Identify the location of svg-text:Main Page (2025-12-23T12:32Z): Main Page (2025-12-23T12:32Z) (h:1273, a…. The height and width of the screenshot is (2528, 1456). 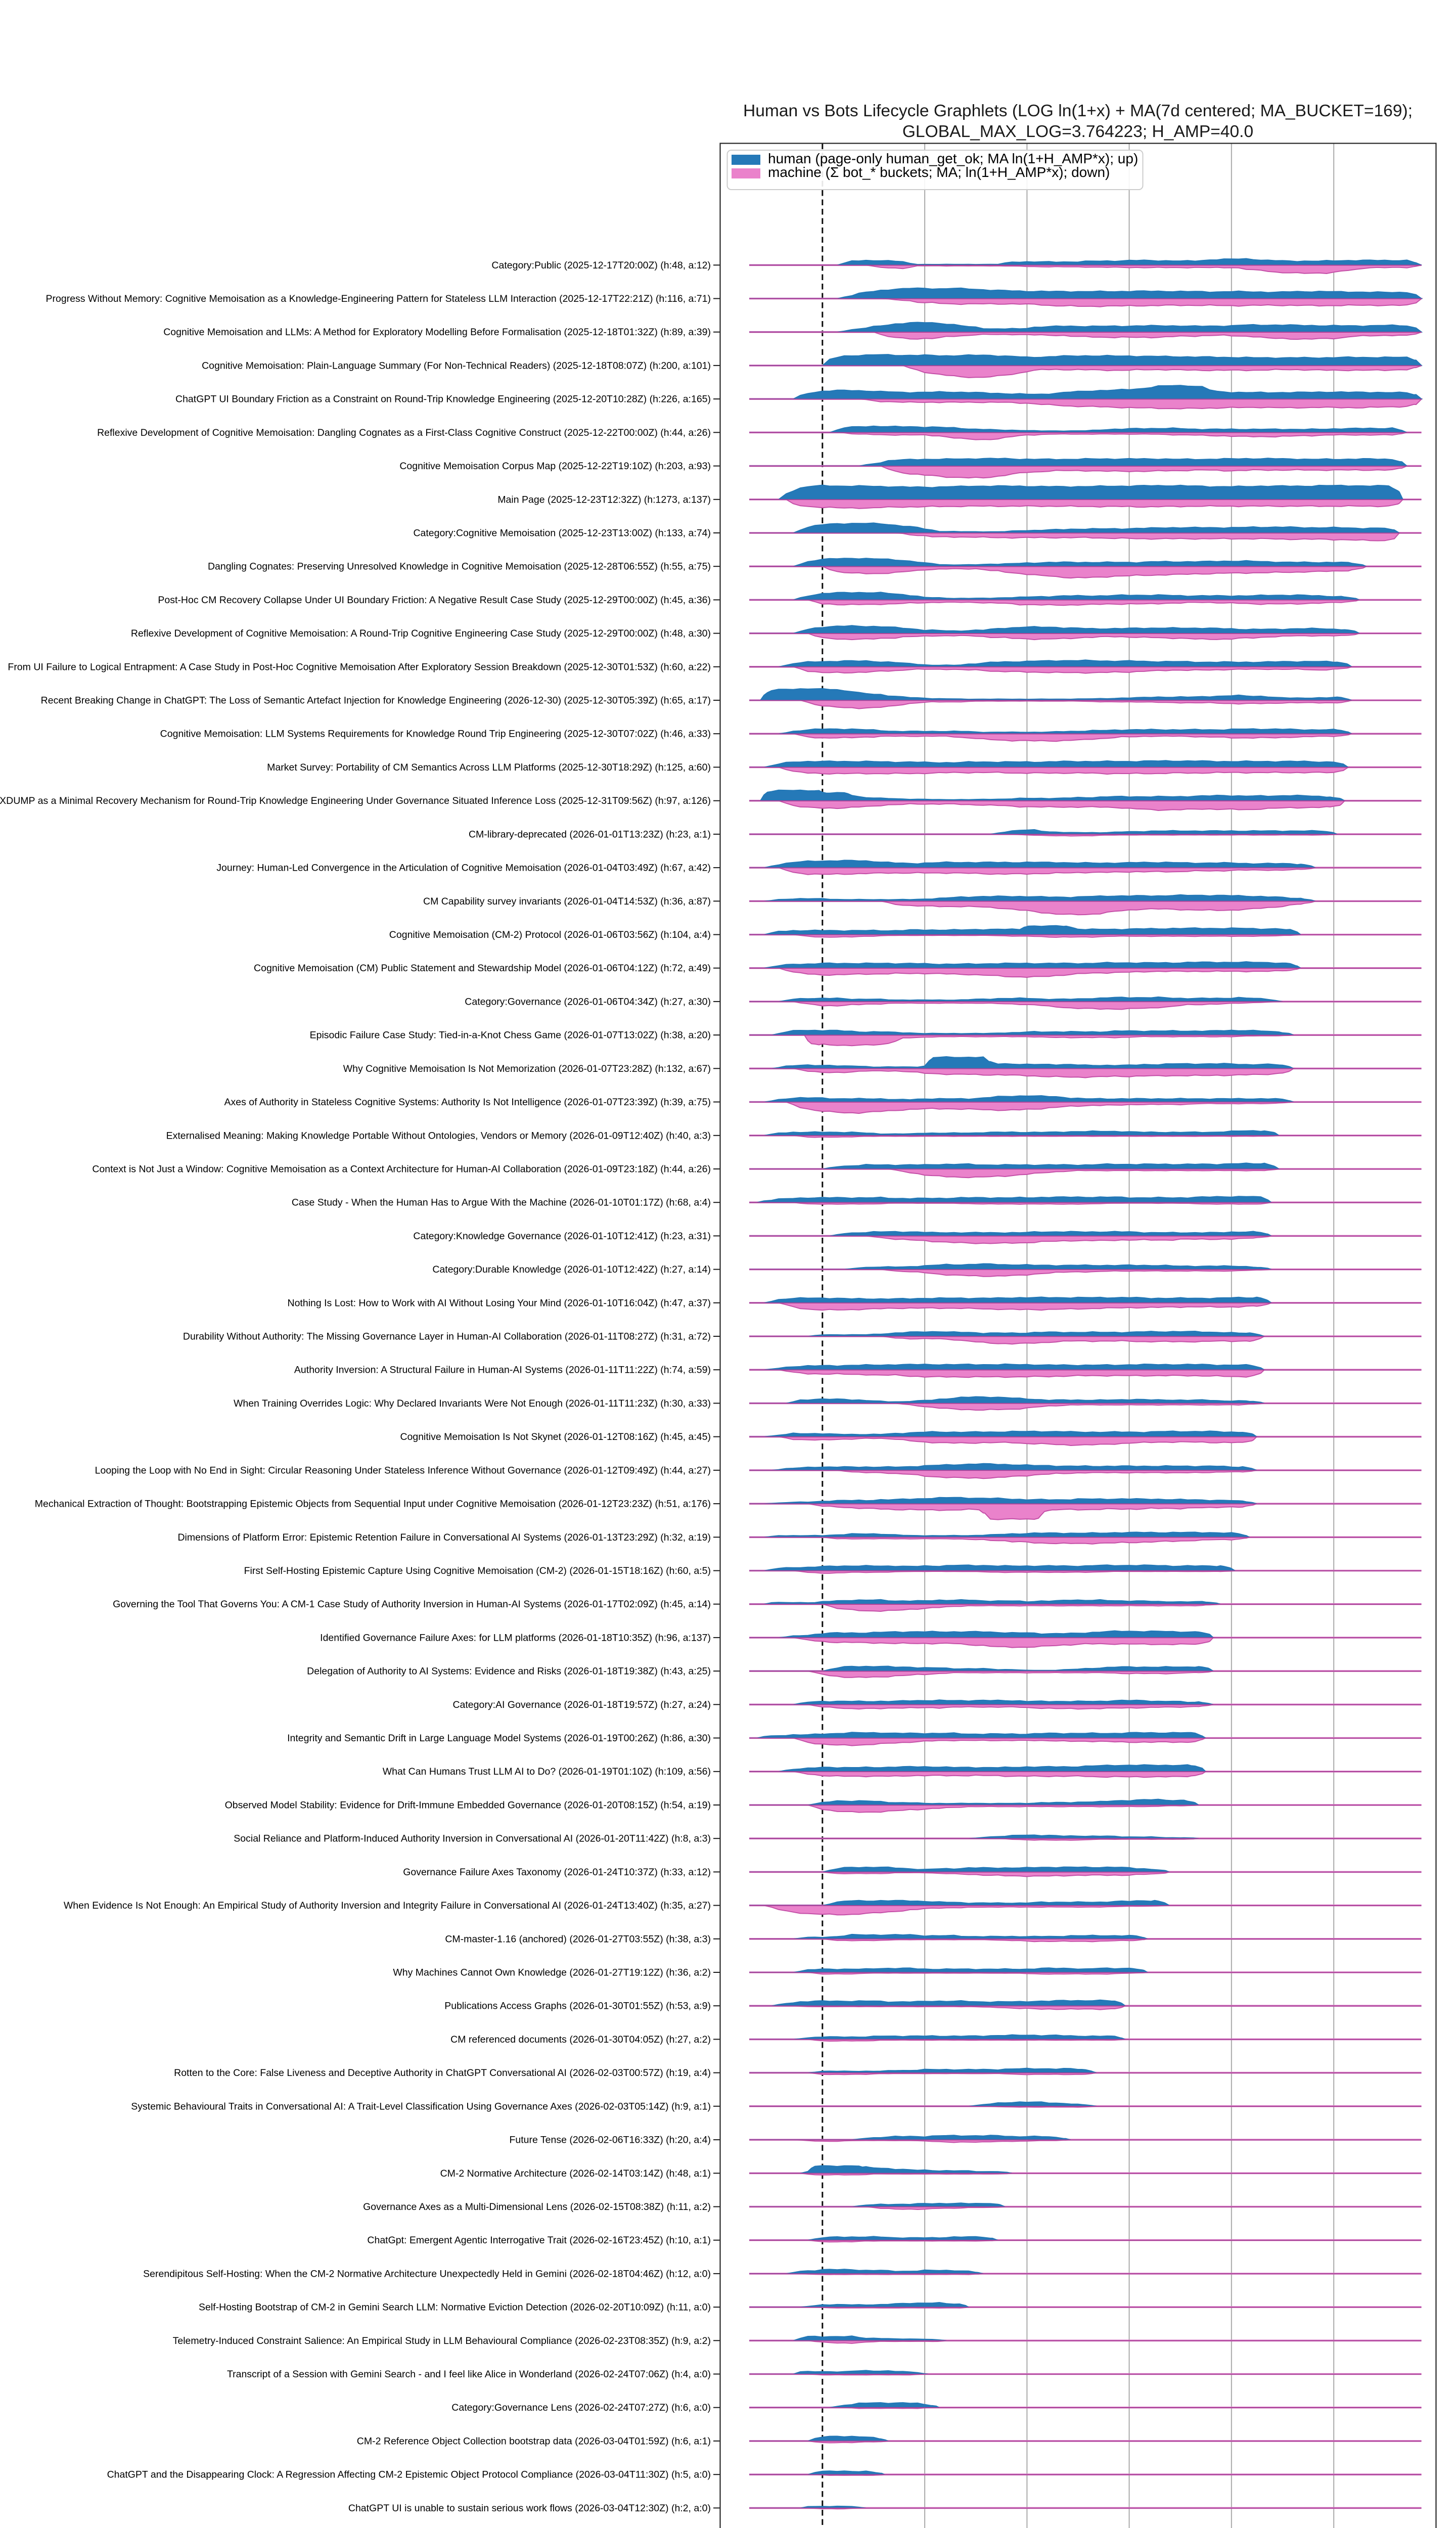
(604, 500).